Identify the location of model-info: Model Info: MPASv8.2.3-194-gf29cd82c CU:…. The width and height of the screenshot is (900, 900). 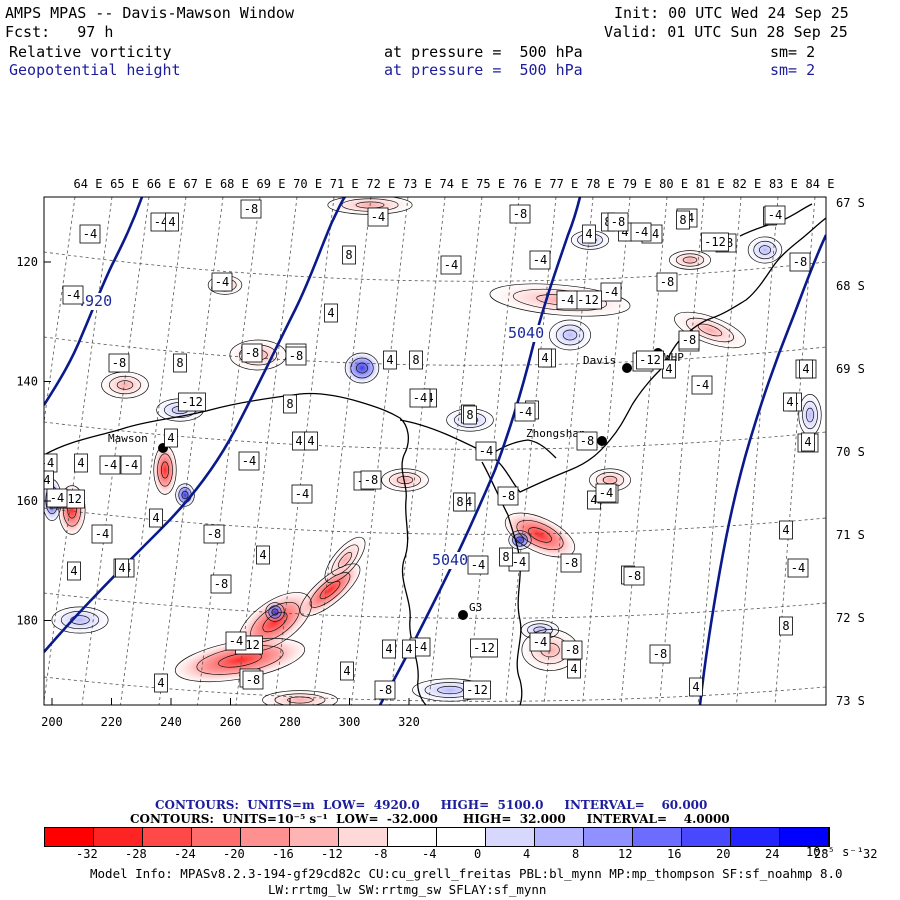
(466, 873).